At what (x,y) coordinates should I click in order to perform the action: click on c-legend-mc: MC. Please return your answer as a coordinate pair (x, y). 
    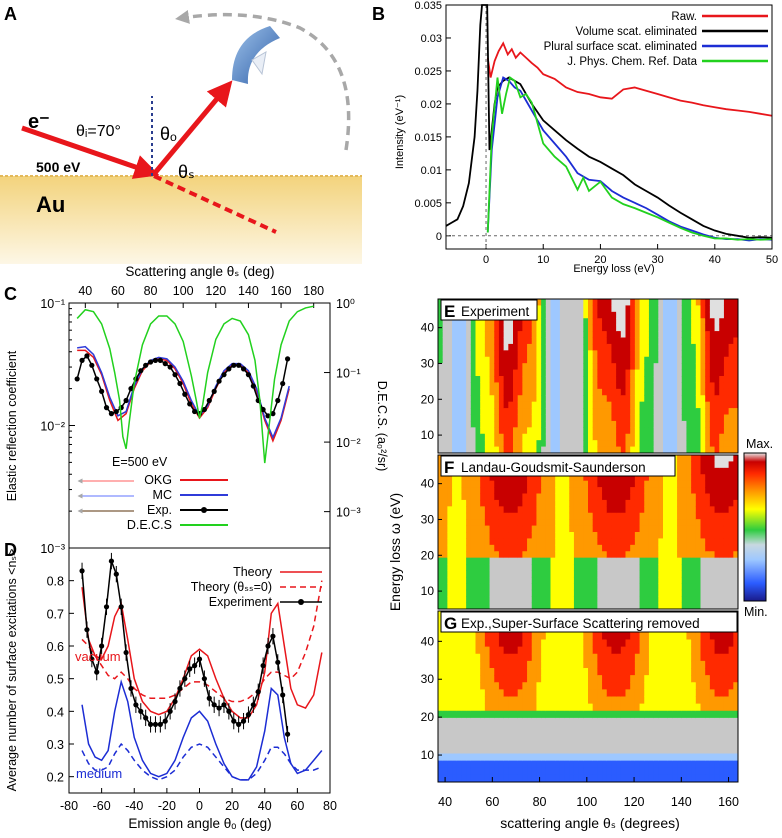
    Looking at the image, I should click on (162, 495).